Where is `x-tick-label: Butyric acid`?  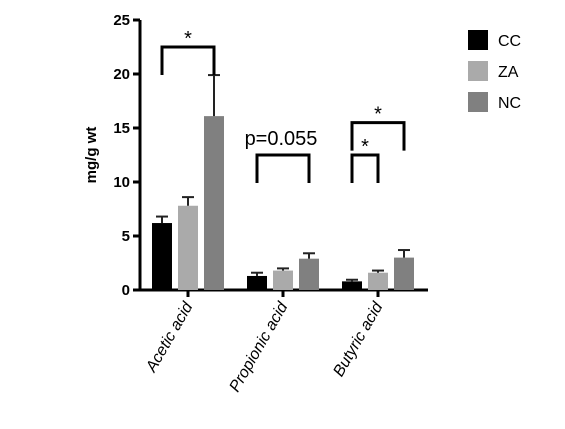
x-tick-label: Butyric acid is located at coordinates (358, 339).